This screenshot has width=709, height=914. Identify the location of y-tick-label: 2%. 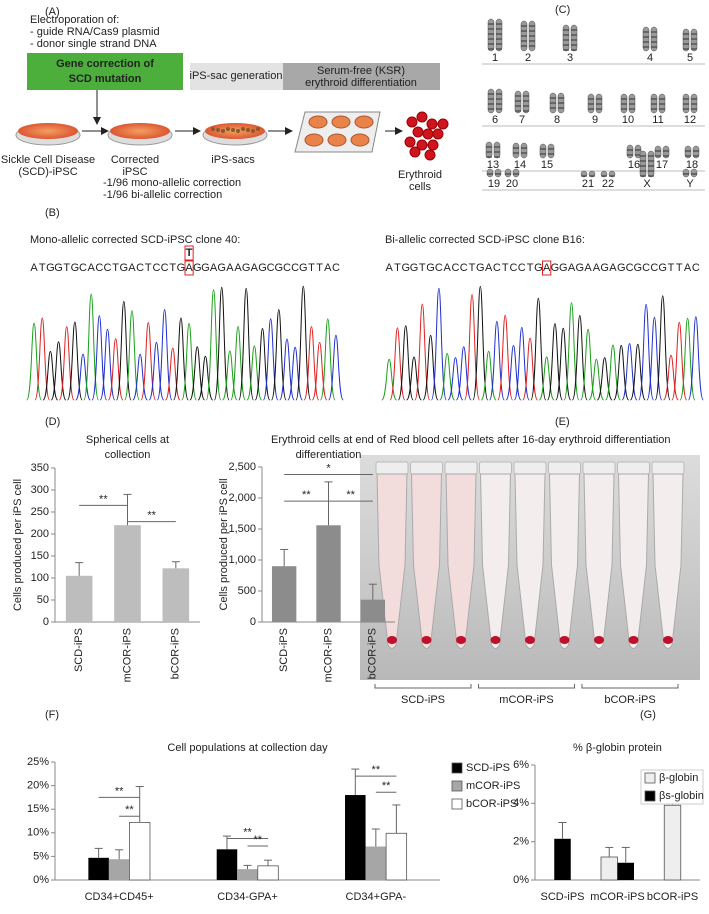
(521, 842).